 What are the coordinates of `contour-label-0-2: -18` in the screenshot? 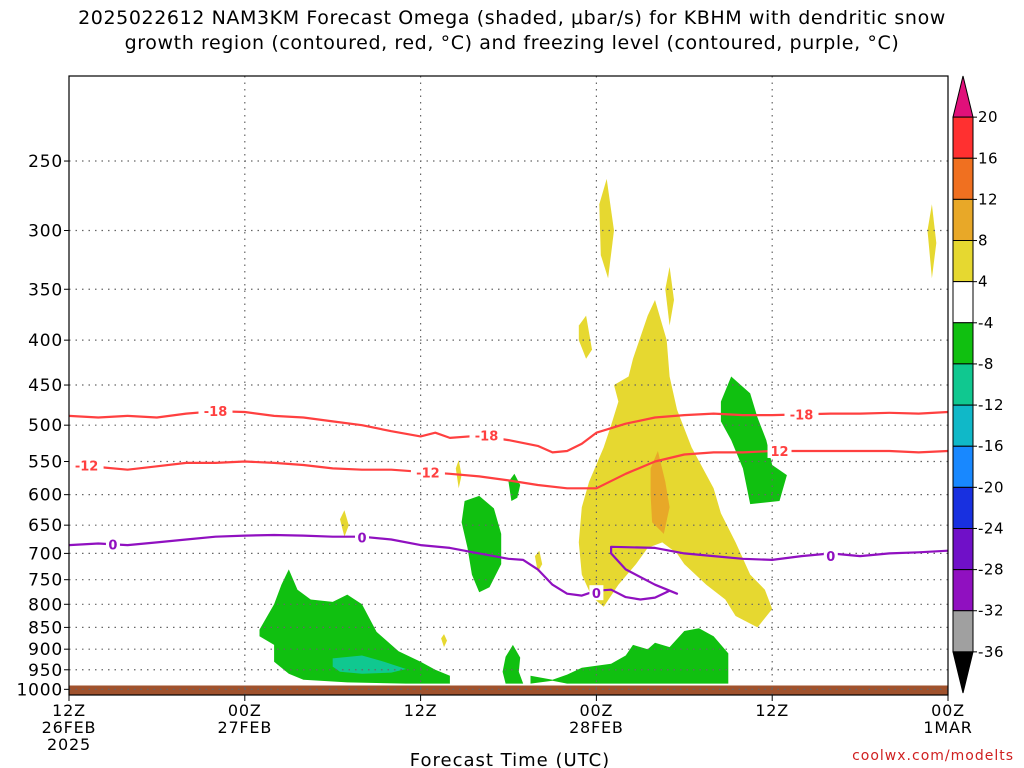 It's located at (802, 415).